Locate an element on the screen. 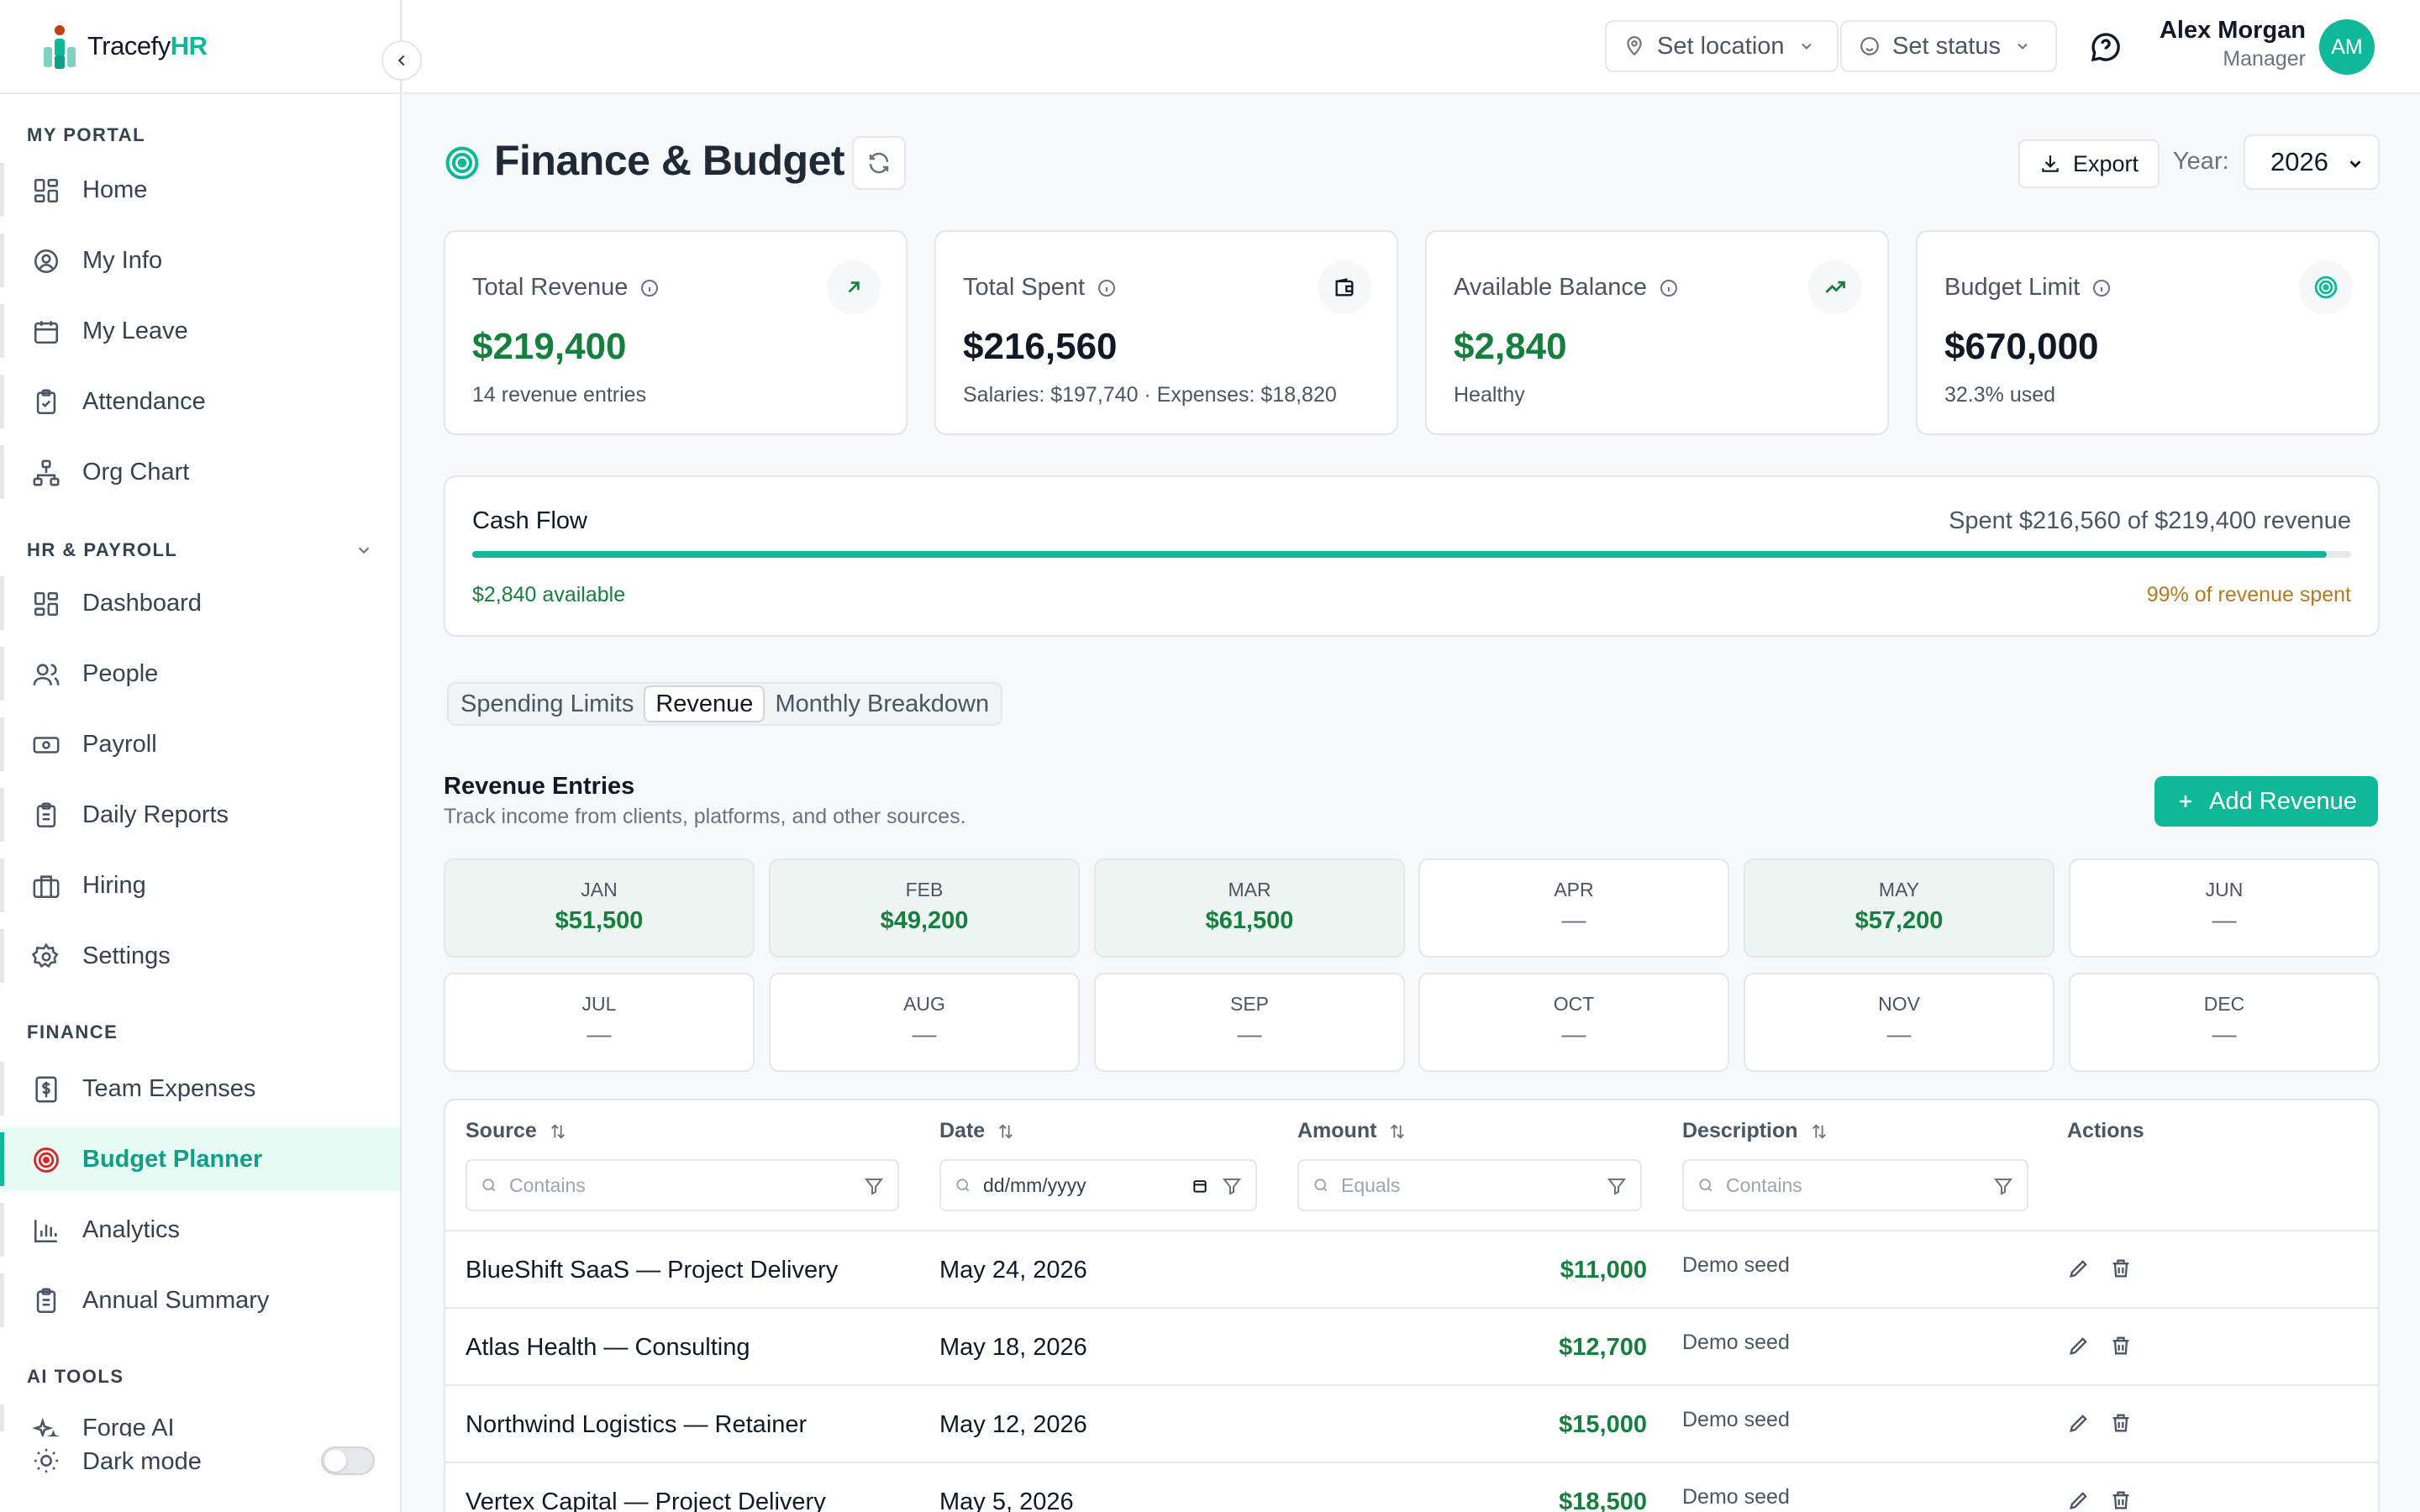 The width and height of the screenshot is (2420, 1512). cell-source: Vertex Capital — Project Delivery is located at coordinates (646, 1500).